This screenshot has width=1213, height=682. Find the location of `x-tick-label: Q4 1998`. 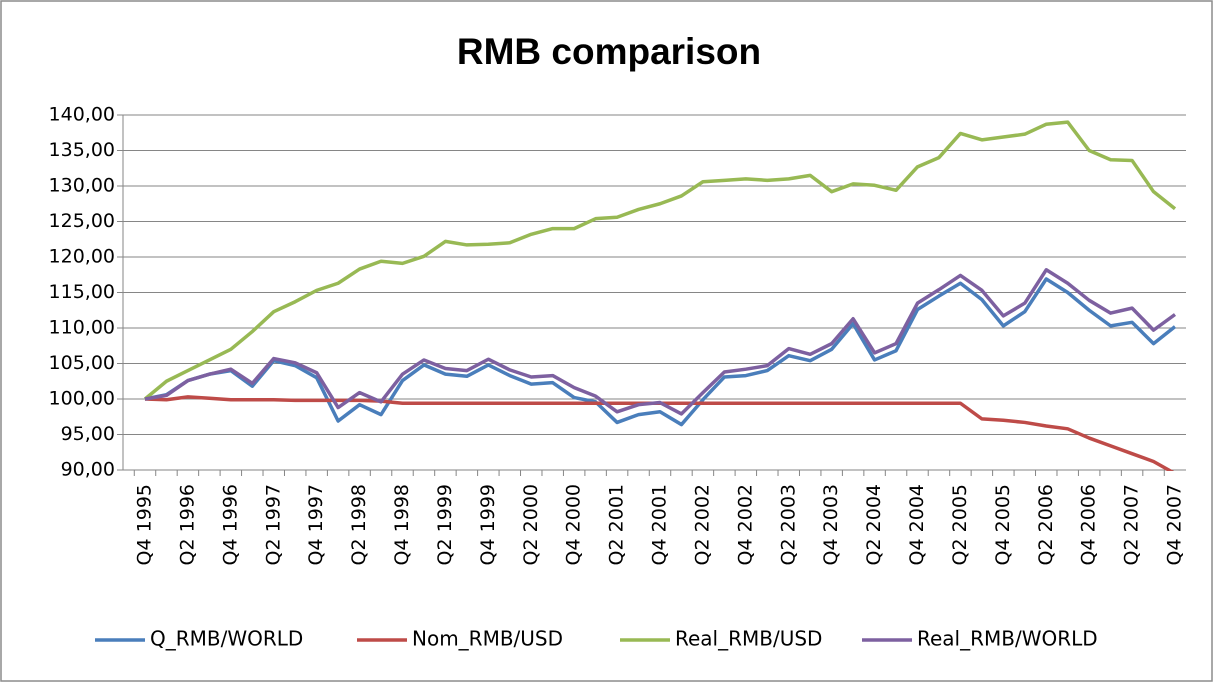

x-tick-label: Q4 1998 is located at coordinates (402, 524).